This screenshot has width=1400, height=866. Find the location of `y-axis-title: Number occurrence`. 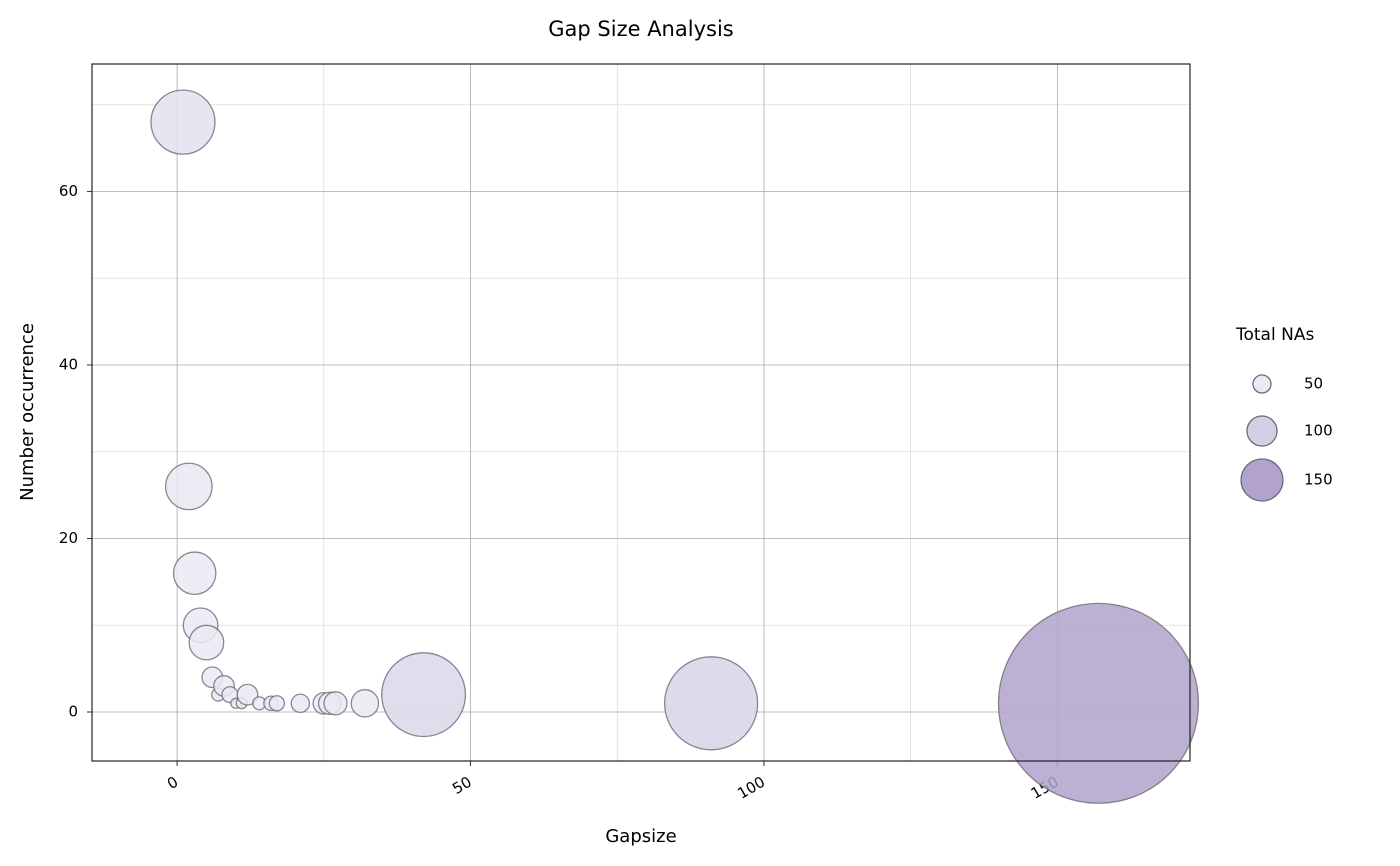

y-axis-title: Number occurrence is located at coordinates (27, 412).